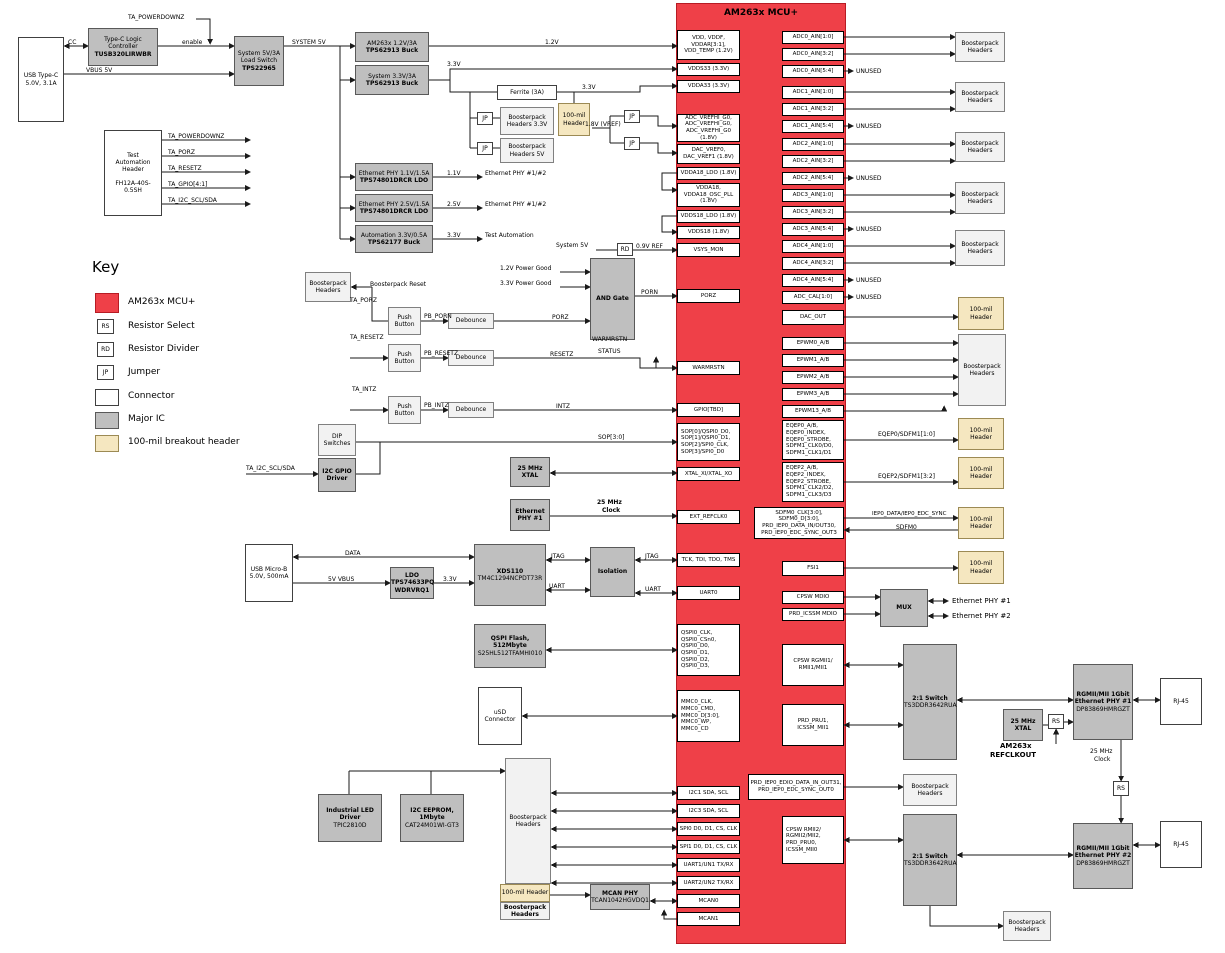  Describe the element at coordinates (813, 54) in the screenshot. I see `pin-adc0-ain32: ADC0_AIN[3:2]` at that location.